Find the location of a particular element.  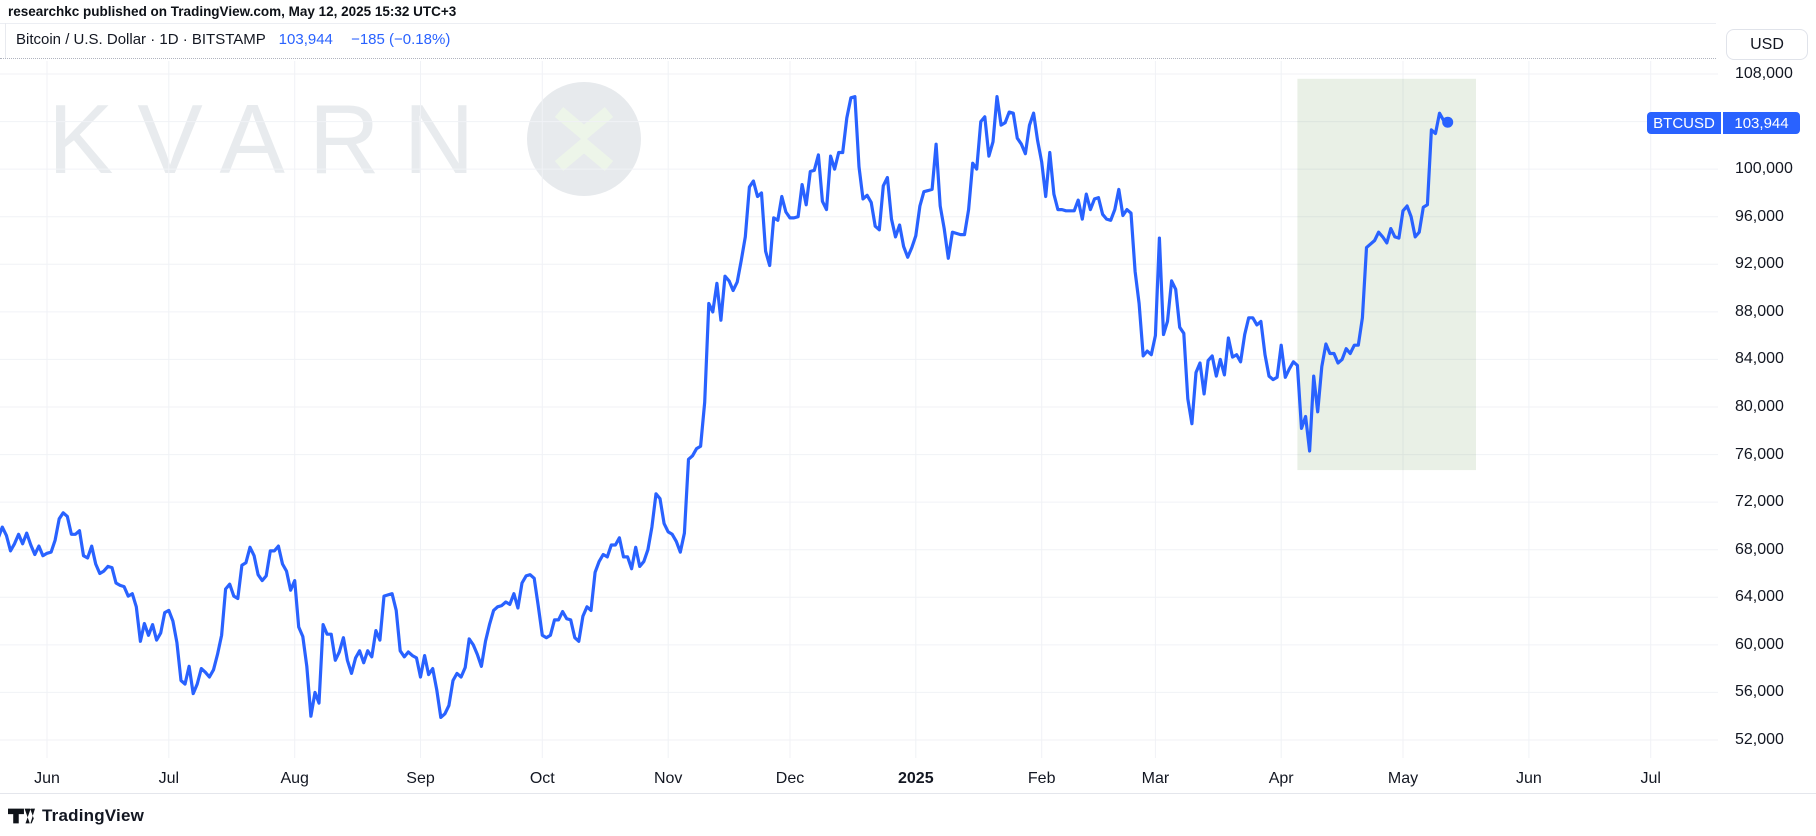

price-axis-label: 92,000 is located at coordinates (1759, 264).